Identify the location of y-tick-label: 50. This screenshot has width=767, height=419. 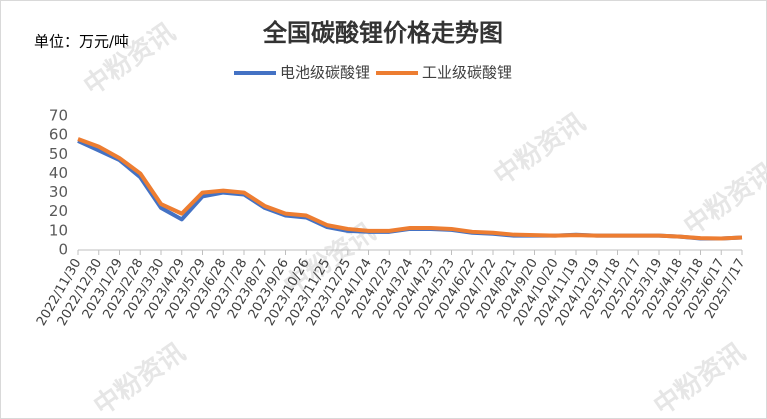
(58, 154).